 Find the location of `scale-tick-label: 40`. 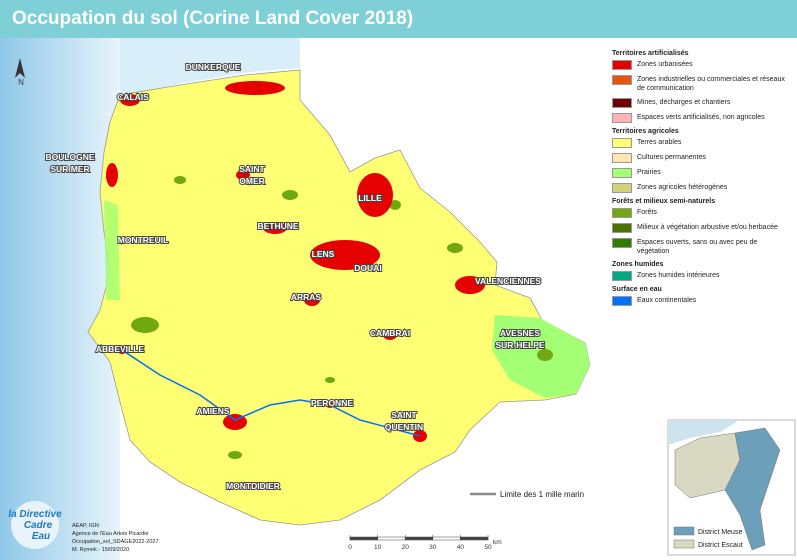

scale-tick-label: 40 is located at coordinates (461, 547).